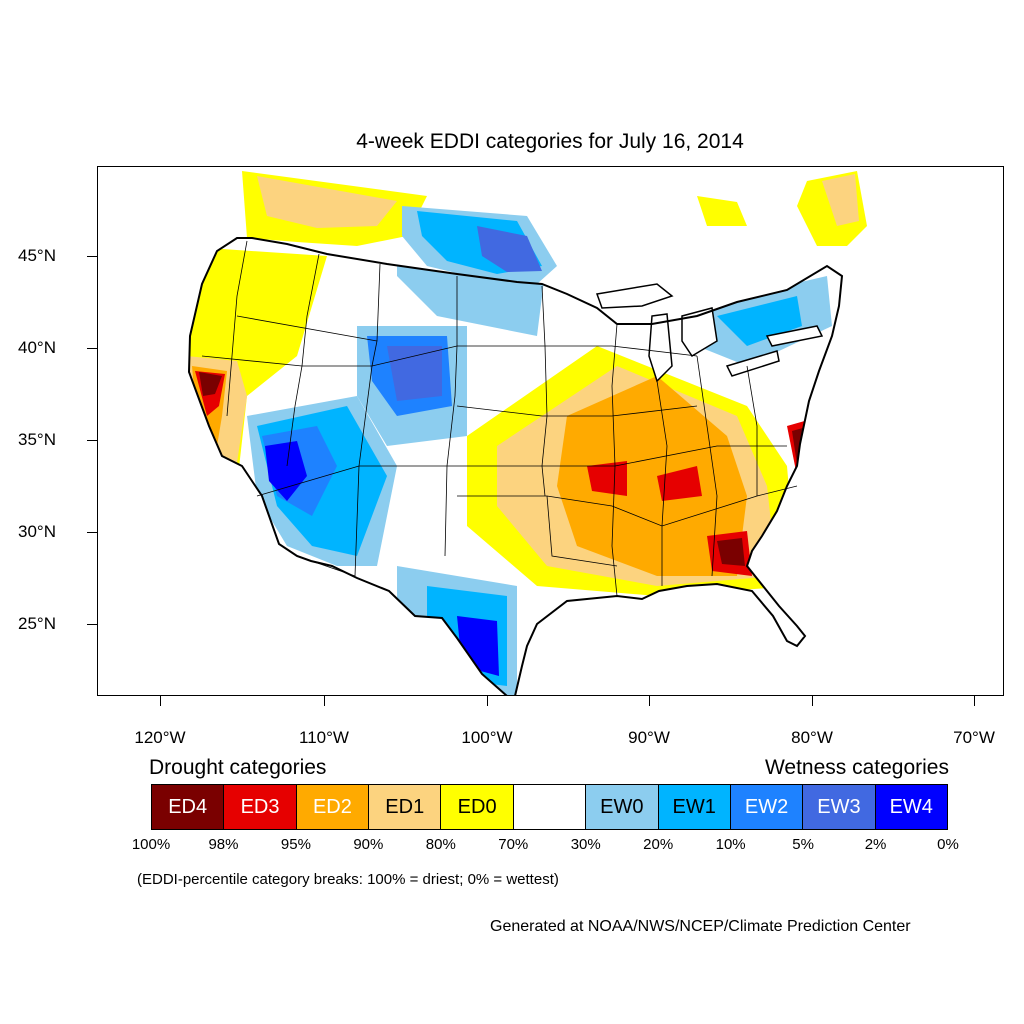  Describe the element at coordinates (238, 767) in the screenshot. I see `drought-heading: Drought categories` at that location.